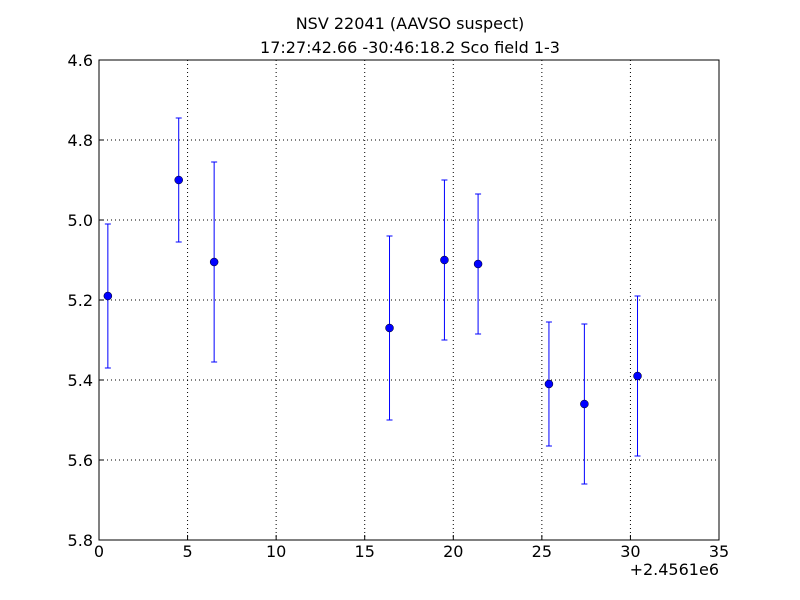 Image resolution: width=800 pixels, height=600 pixels. What do you see at coordinates (80, 540) in the screenshot?
I see `y-tick-label: 5.8` at bounding box center [80, 540].